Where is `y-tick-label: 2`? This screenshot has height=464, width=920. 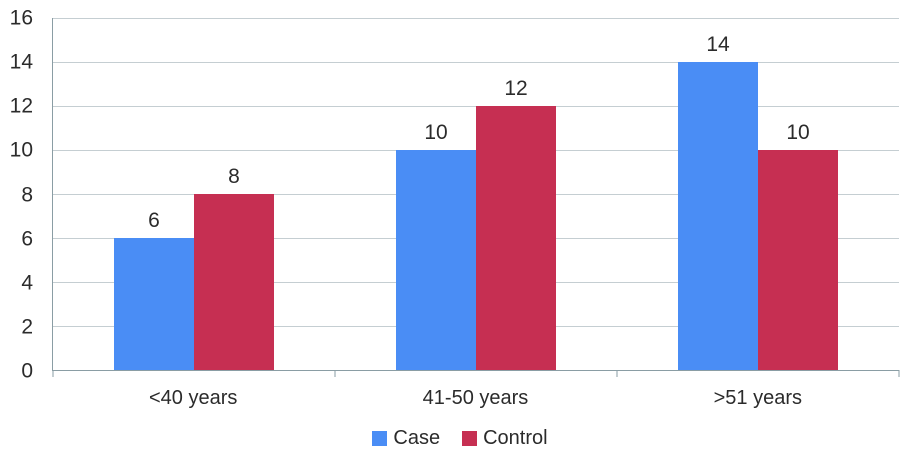 y-tick-label: 2 is located at coordinates (27, 327).